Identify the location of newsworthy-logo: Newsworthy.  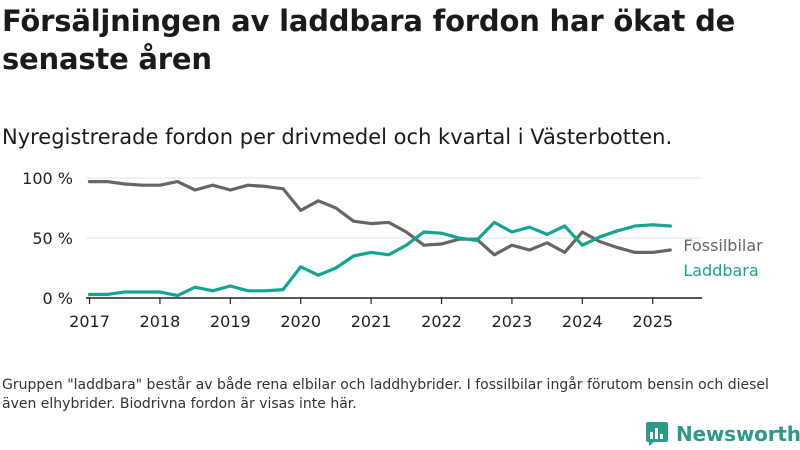
(722, 434).